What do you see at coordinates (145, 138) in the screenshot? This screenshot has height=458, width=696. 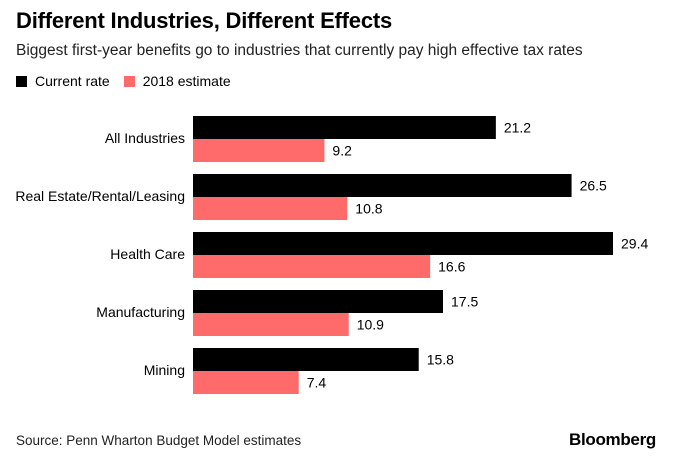 I see `category-label: All Industries` at bounding box center [145, 138].